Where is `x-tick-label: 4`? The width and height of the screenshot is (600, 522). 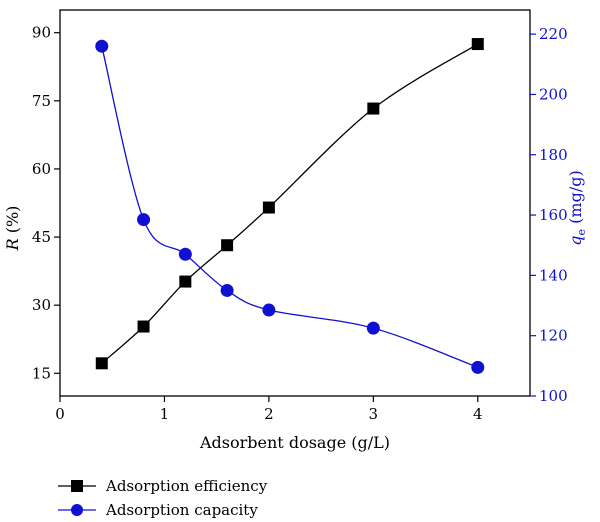 x-tick-label: 4 is located at coordinates (478, 414).